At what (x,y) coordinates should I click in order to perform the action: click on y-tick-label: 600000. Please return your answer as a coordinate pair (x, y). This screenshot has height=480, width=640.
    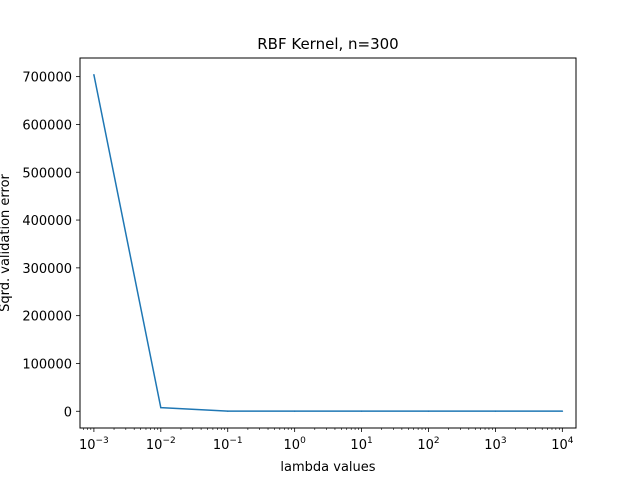
    Looking at the image, I should click on (47, 125).